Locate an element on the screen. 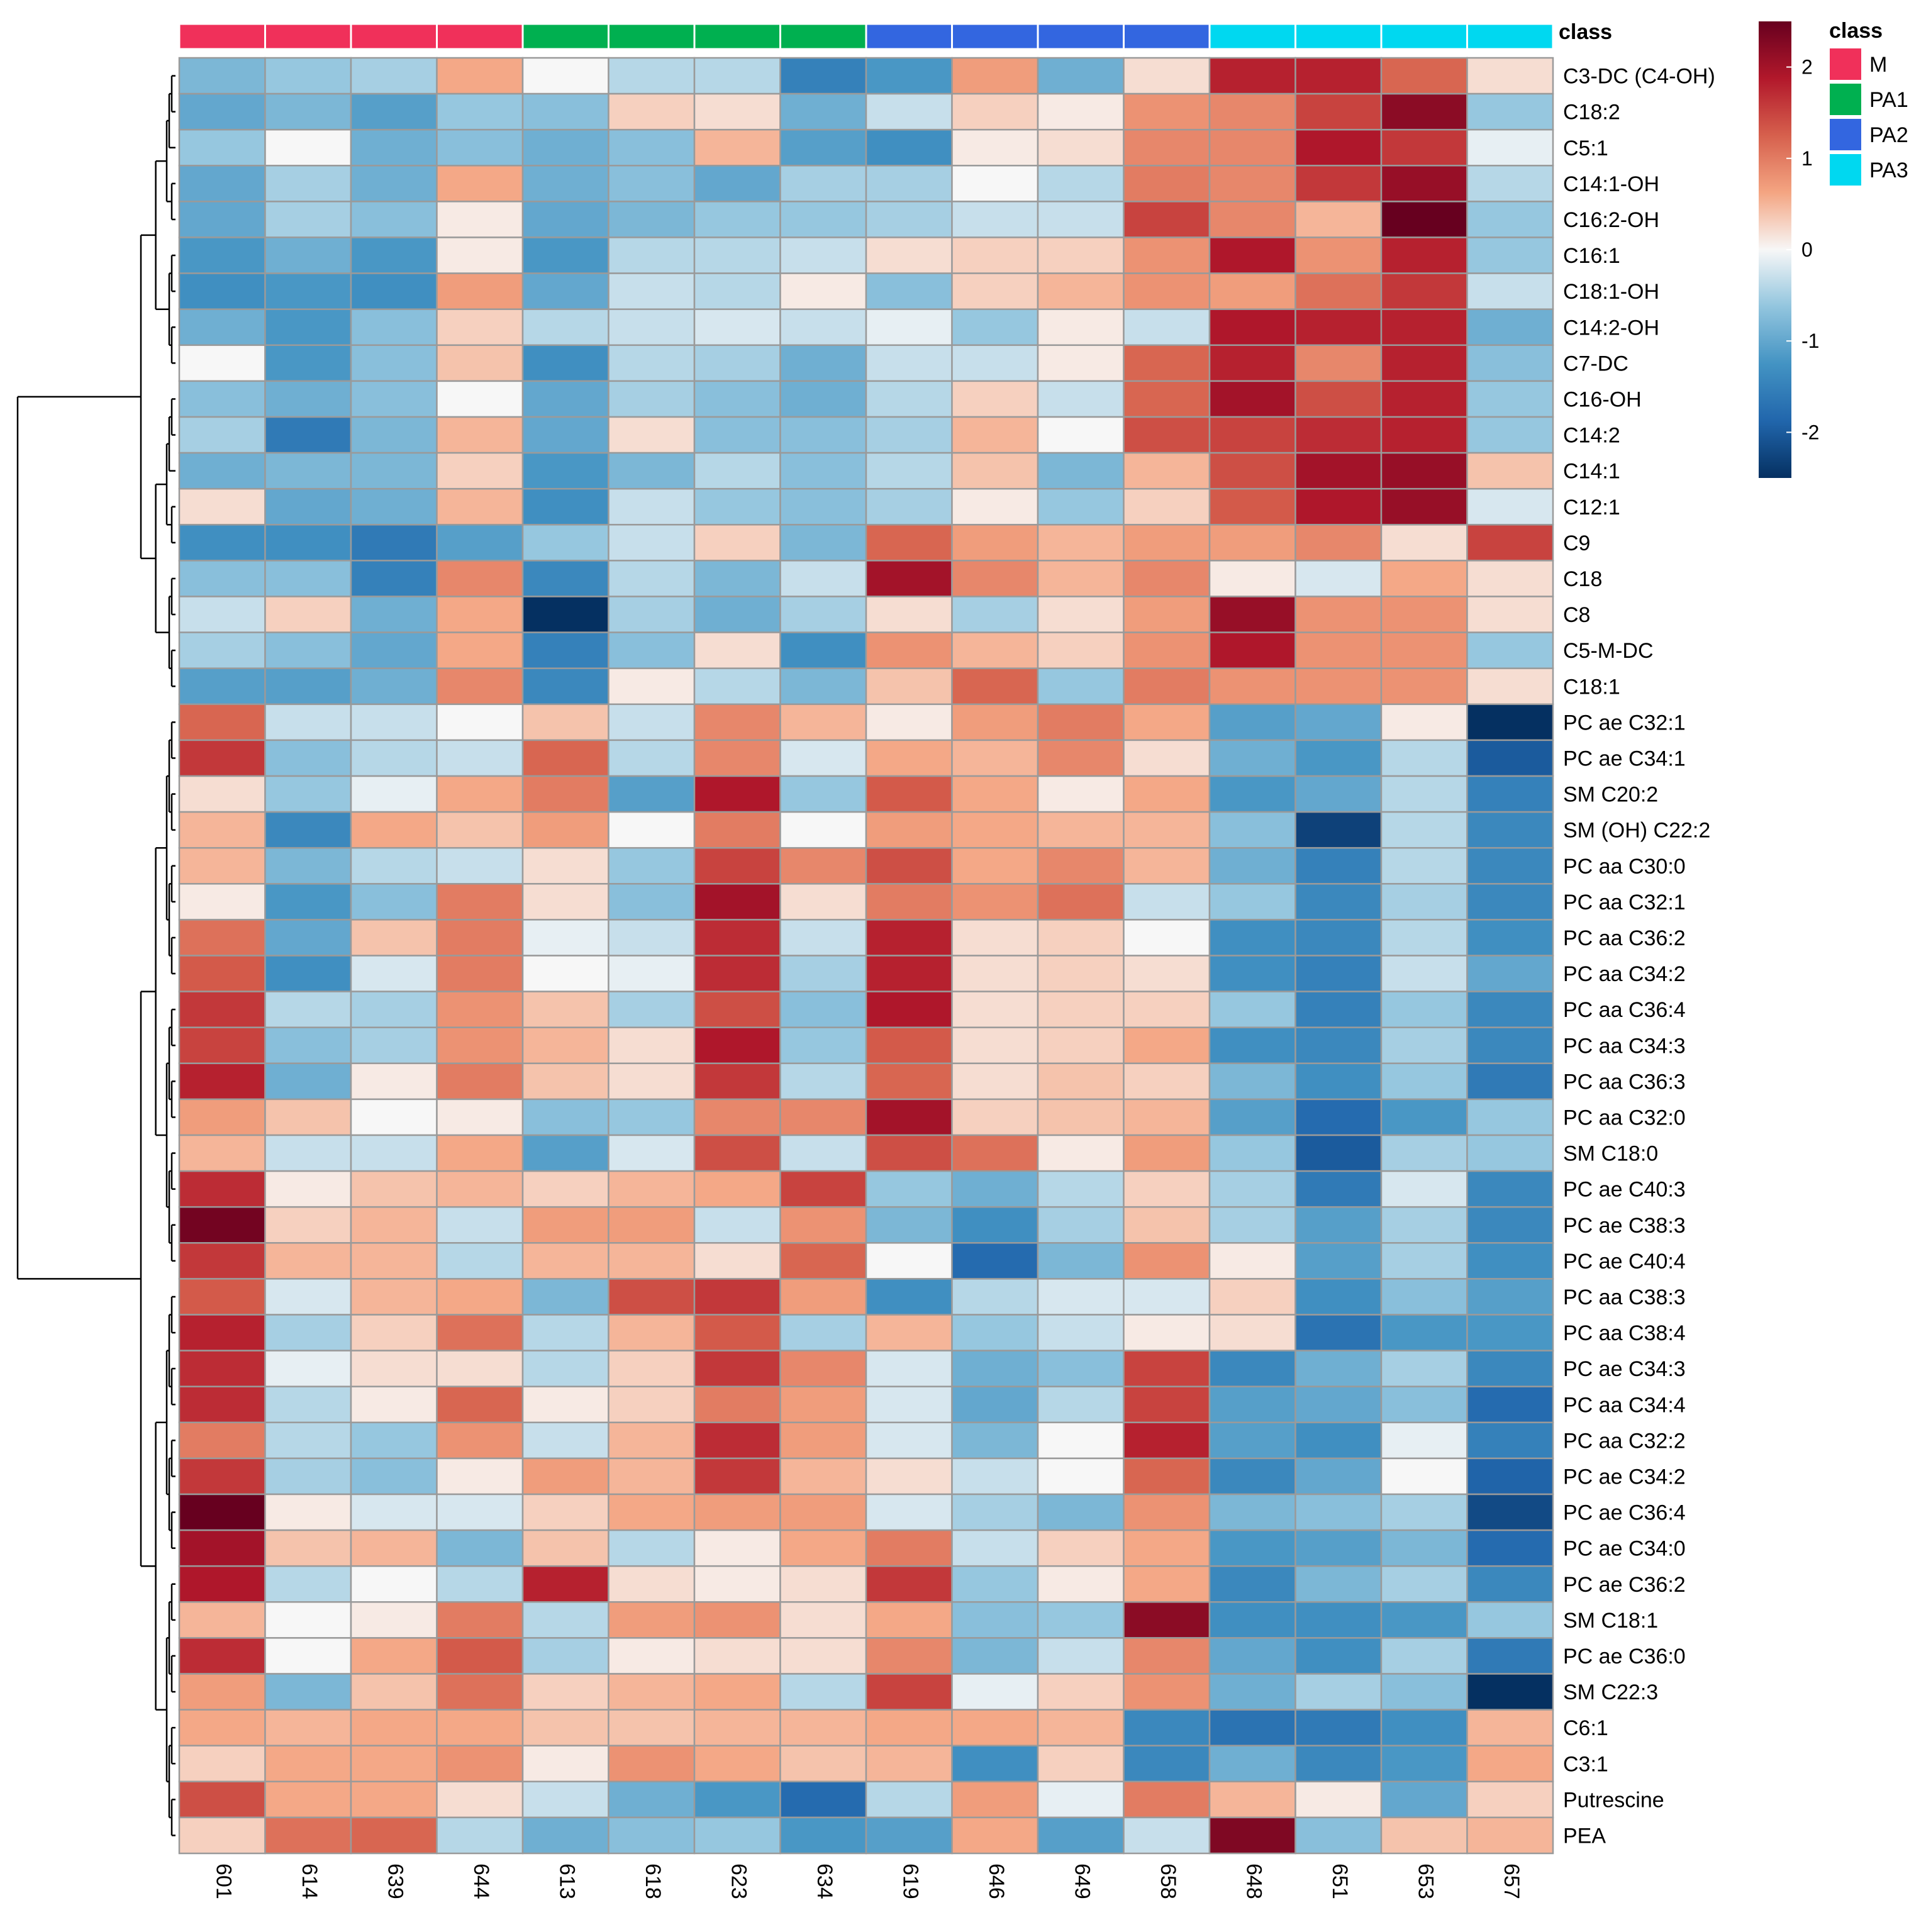 Image resolution: width=1926 pixels, height=1932 pixels. row-label: PC aa C34:3 is located at coordinates (1624, 1046).